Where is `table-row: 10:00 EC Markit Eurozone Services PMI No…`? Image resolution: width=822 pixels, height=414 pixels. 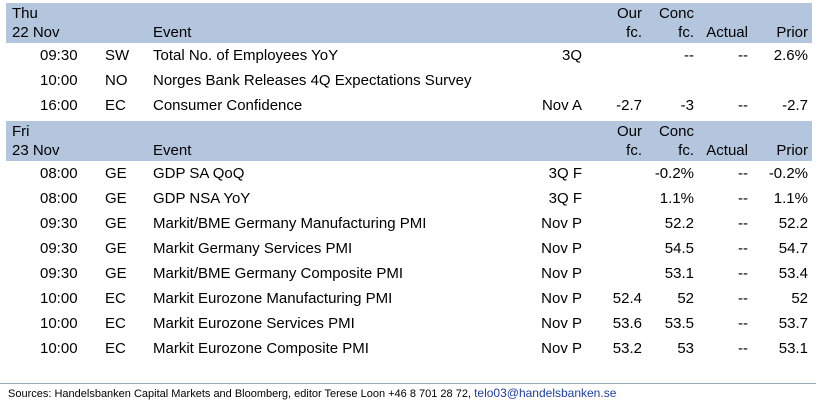
table-row: 10:00 EC Markit Eurozone Services PMI No… is located at coordinates (409, 323).